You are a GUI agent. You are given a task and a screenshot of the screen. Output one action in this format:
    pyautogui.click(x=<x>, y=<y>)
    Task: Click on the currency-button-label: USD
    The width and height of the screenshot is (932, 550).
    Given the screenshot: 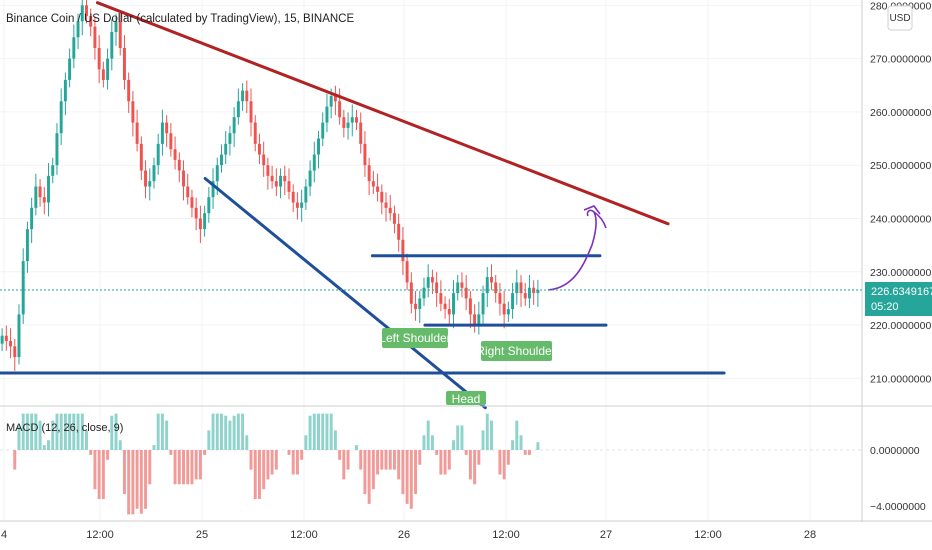 What is the action you would take?
    pyautogui.click(x=899, y=18)
    